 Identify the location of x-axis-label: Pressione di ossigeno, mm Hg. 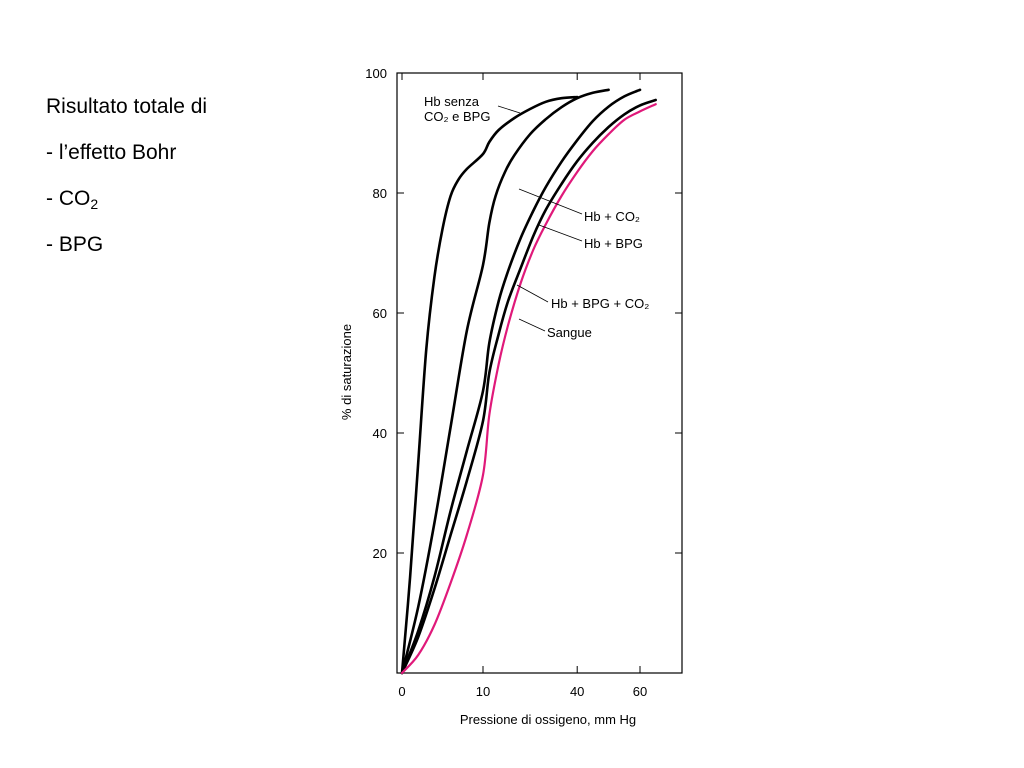
(548, 719).